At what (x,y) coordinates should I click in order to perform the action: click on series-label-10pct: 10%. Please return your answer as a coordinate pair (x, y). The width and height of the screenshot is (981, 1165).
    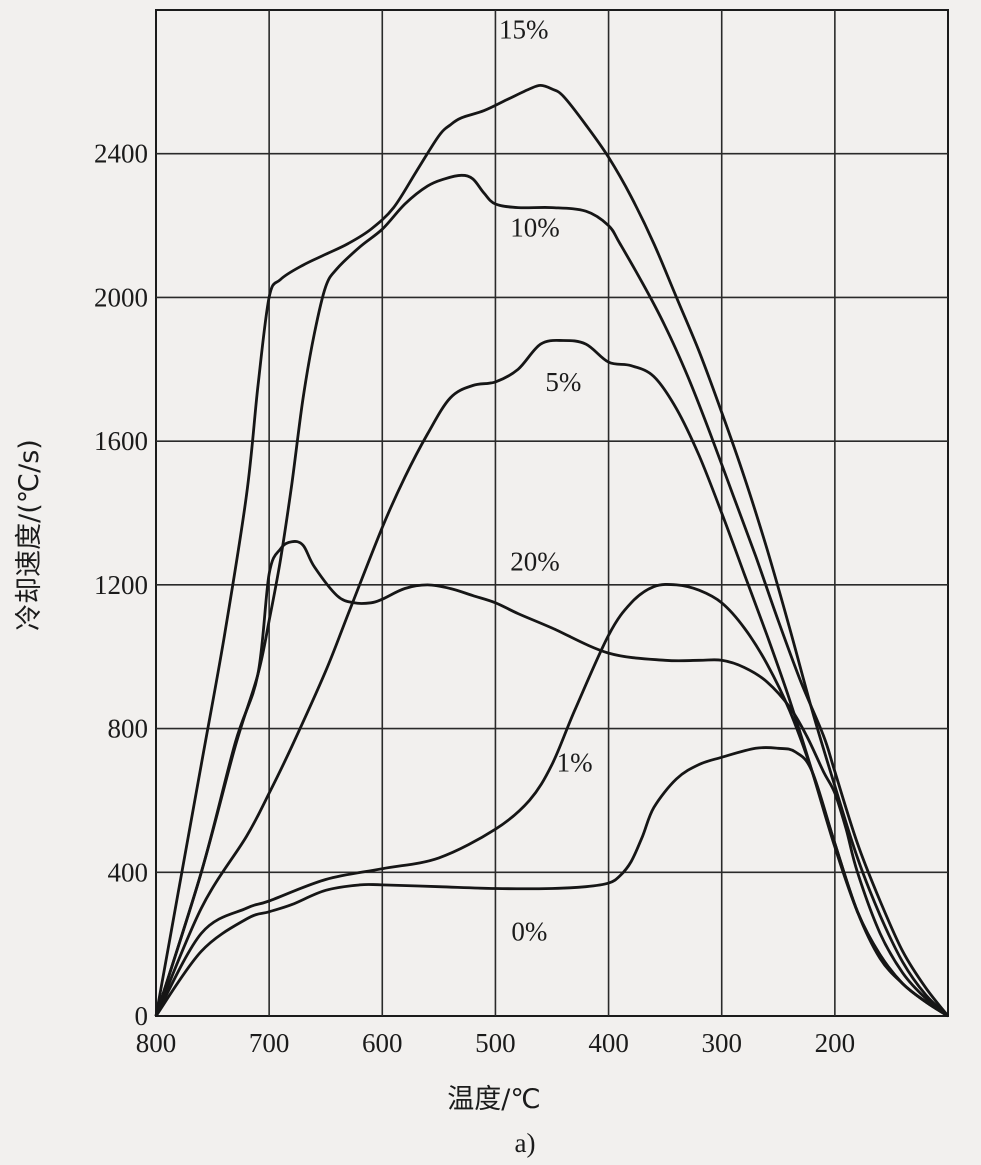
    Looking at the image, I should click on (535, 227).